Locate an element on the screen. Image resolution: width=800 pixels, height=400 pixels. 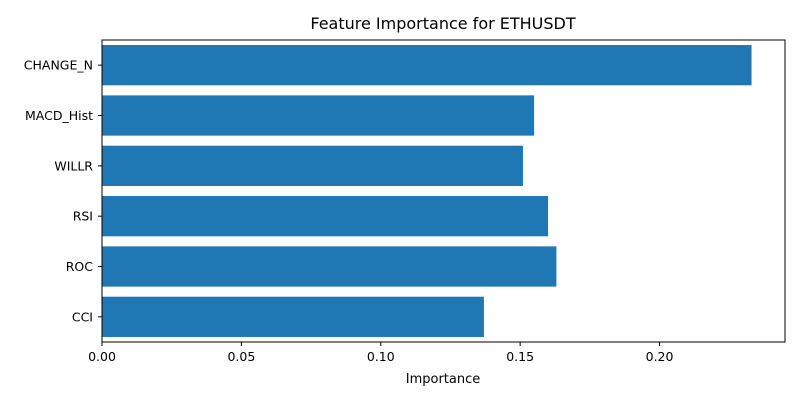
x-axis-ticks: 0.00 0.05 0.10 0.15 0.20 is located at coordinates (381, 353).